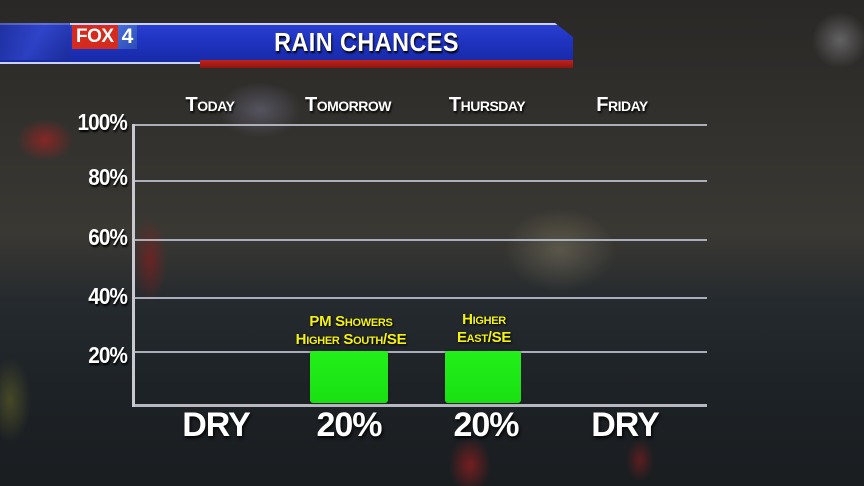  Describe the element at coordinates (420, 405) in the screenshot. I see `x-axis-baseline` at that location.